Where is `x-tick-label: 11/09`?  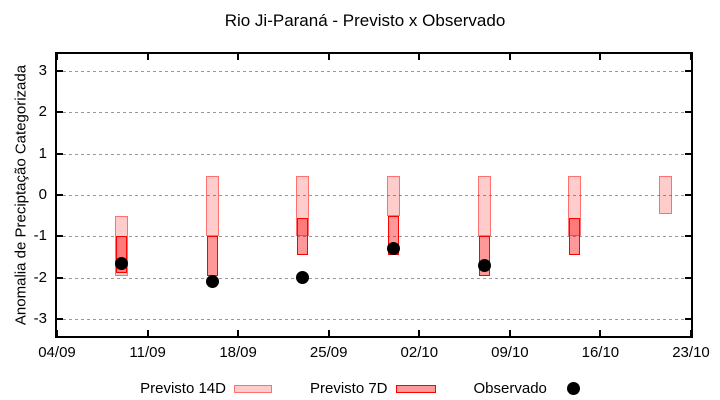 x-tick-label: 11/09 is located at coordinates (147, 352).